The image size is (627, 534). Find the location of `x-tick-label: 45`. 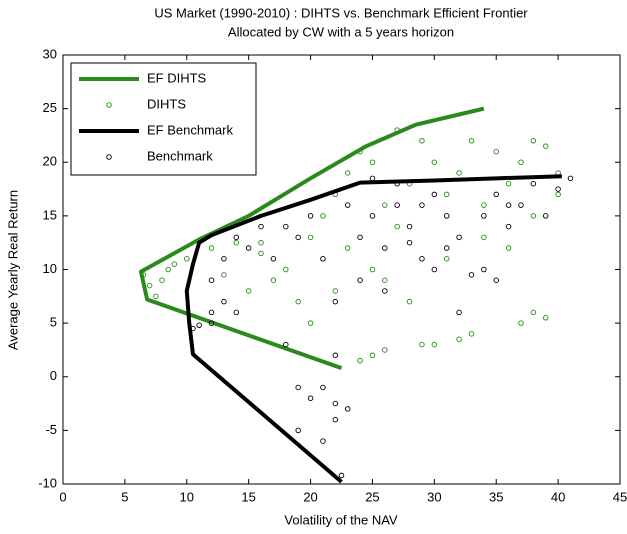

x-tick-label: 45 is located at coordinates (620, 496).